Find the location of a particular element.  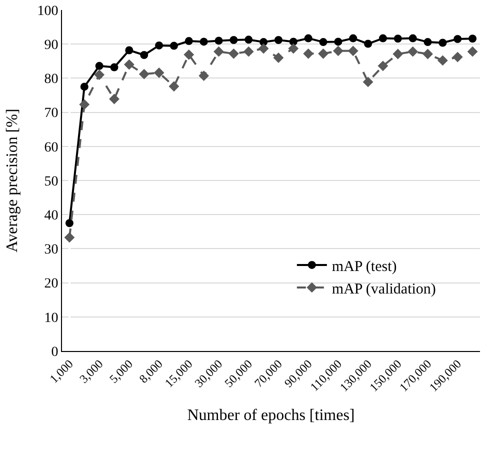

y-tick-label: 60 is located at coordinates (51, 148).